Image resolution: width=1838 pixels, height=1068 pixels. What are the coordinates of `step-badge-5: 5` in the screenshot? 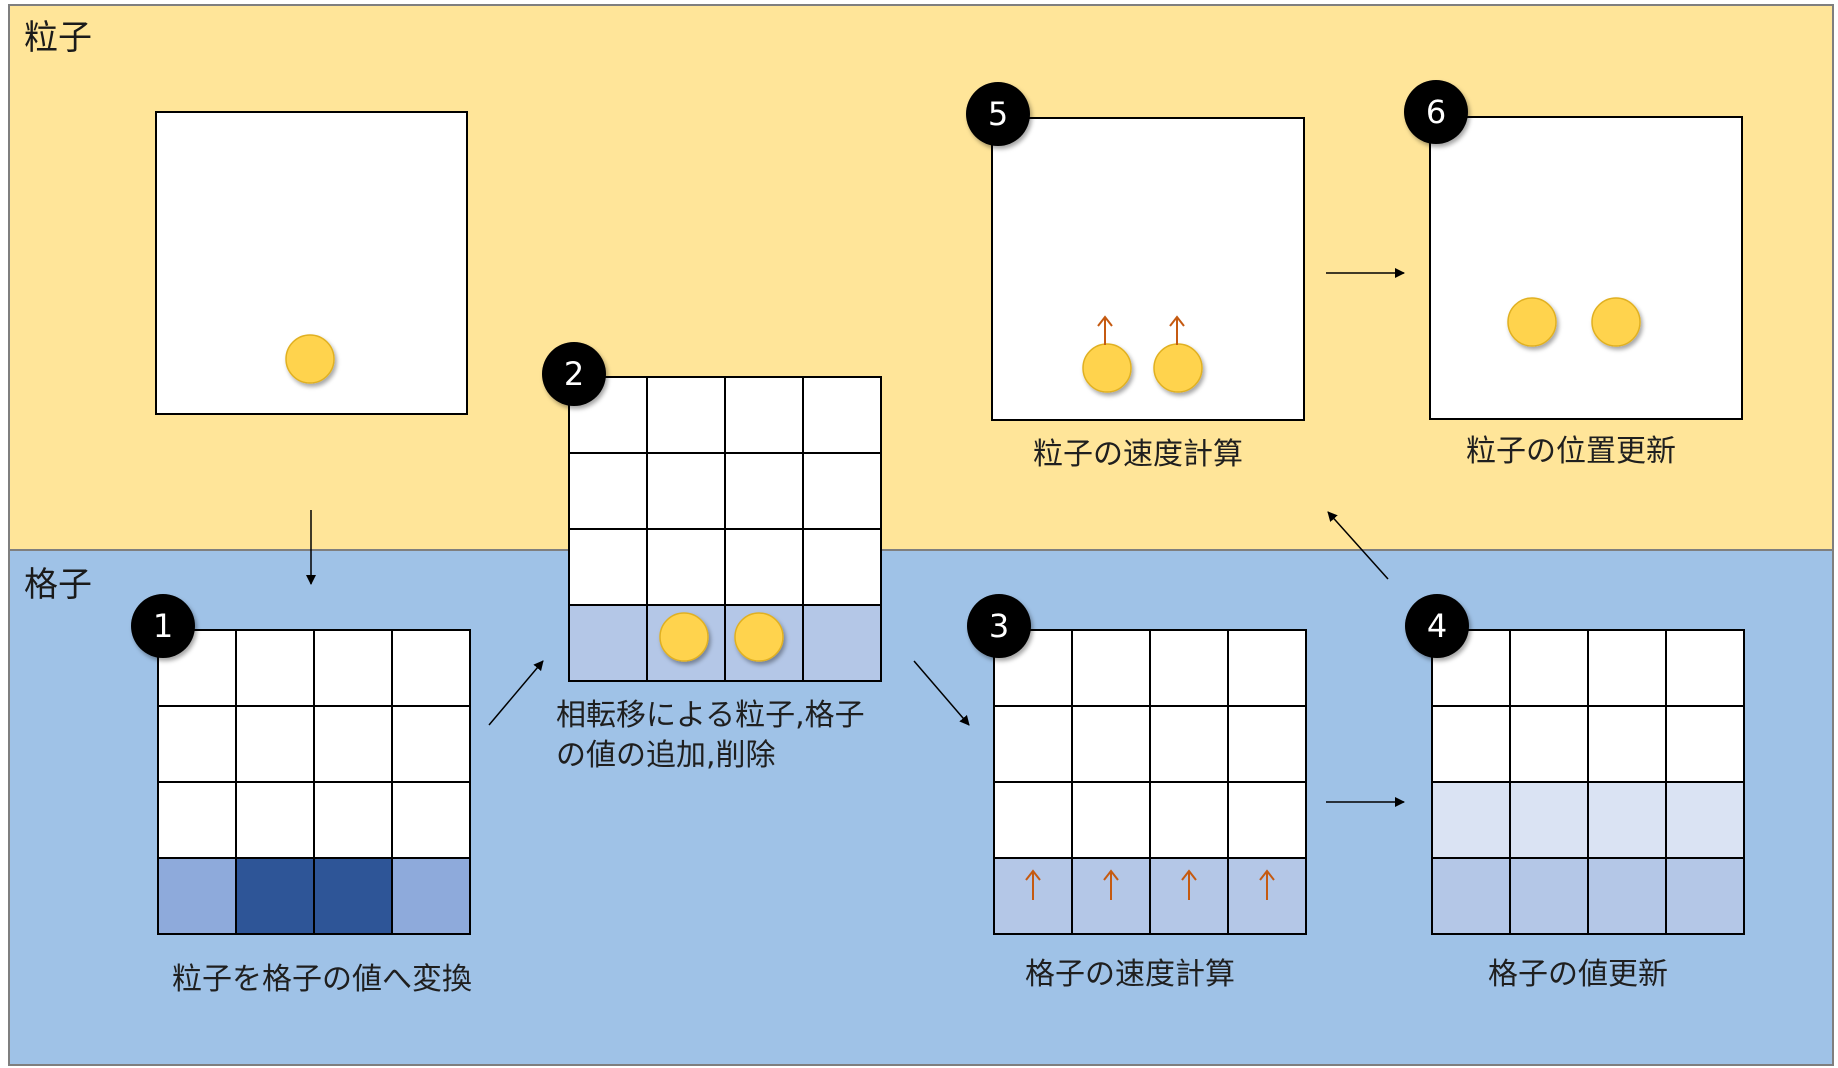 It's located at (998, 114).